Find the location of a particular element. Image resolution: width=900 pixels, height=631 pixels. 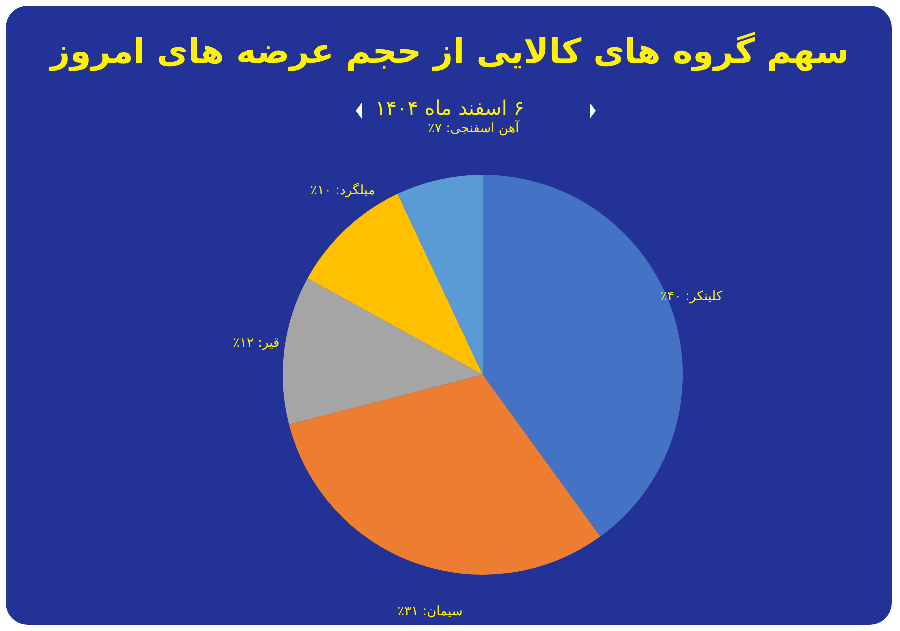

slice-label: سیمان: ۳۱٪ is located at coordinates (430, 612).